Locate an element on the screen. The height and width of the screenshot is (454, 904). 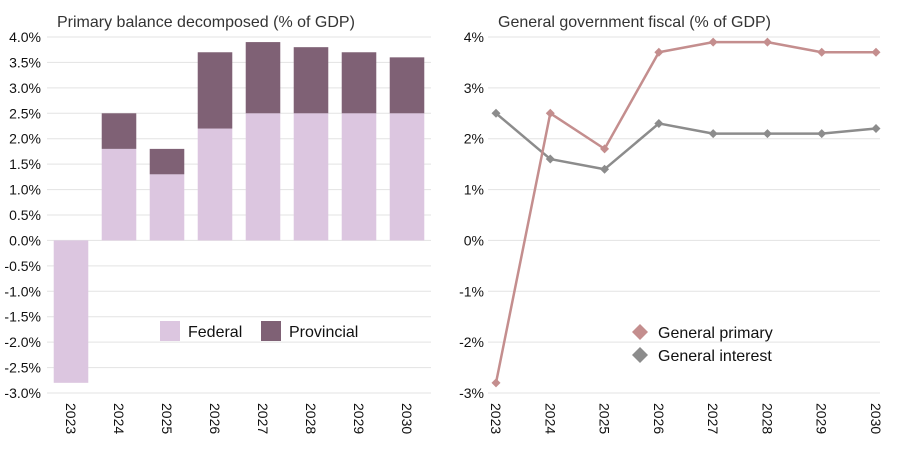
bar-federal-2030 is located at coordinates (407, 177).